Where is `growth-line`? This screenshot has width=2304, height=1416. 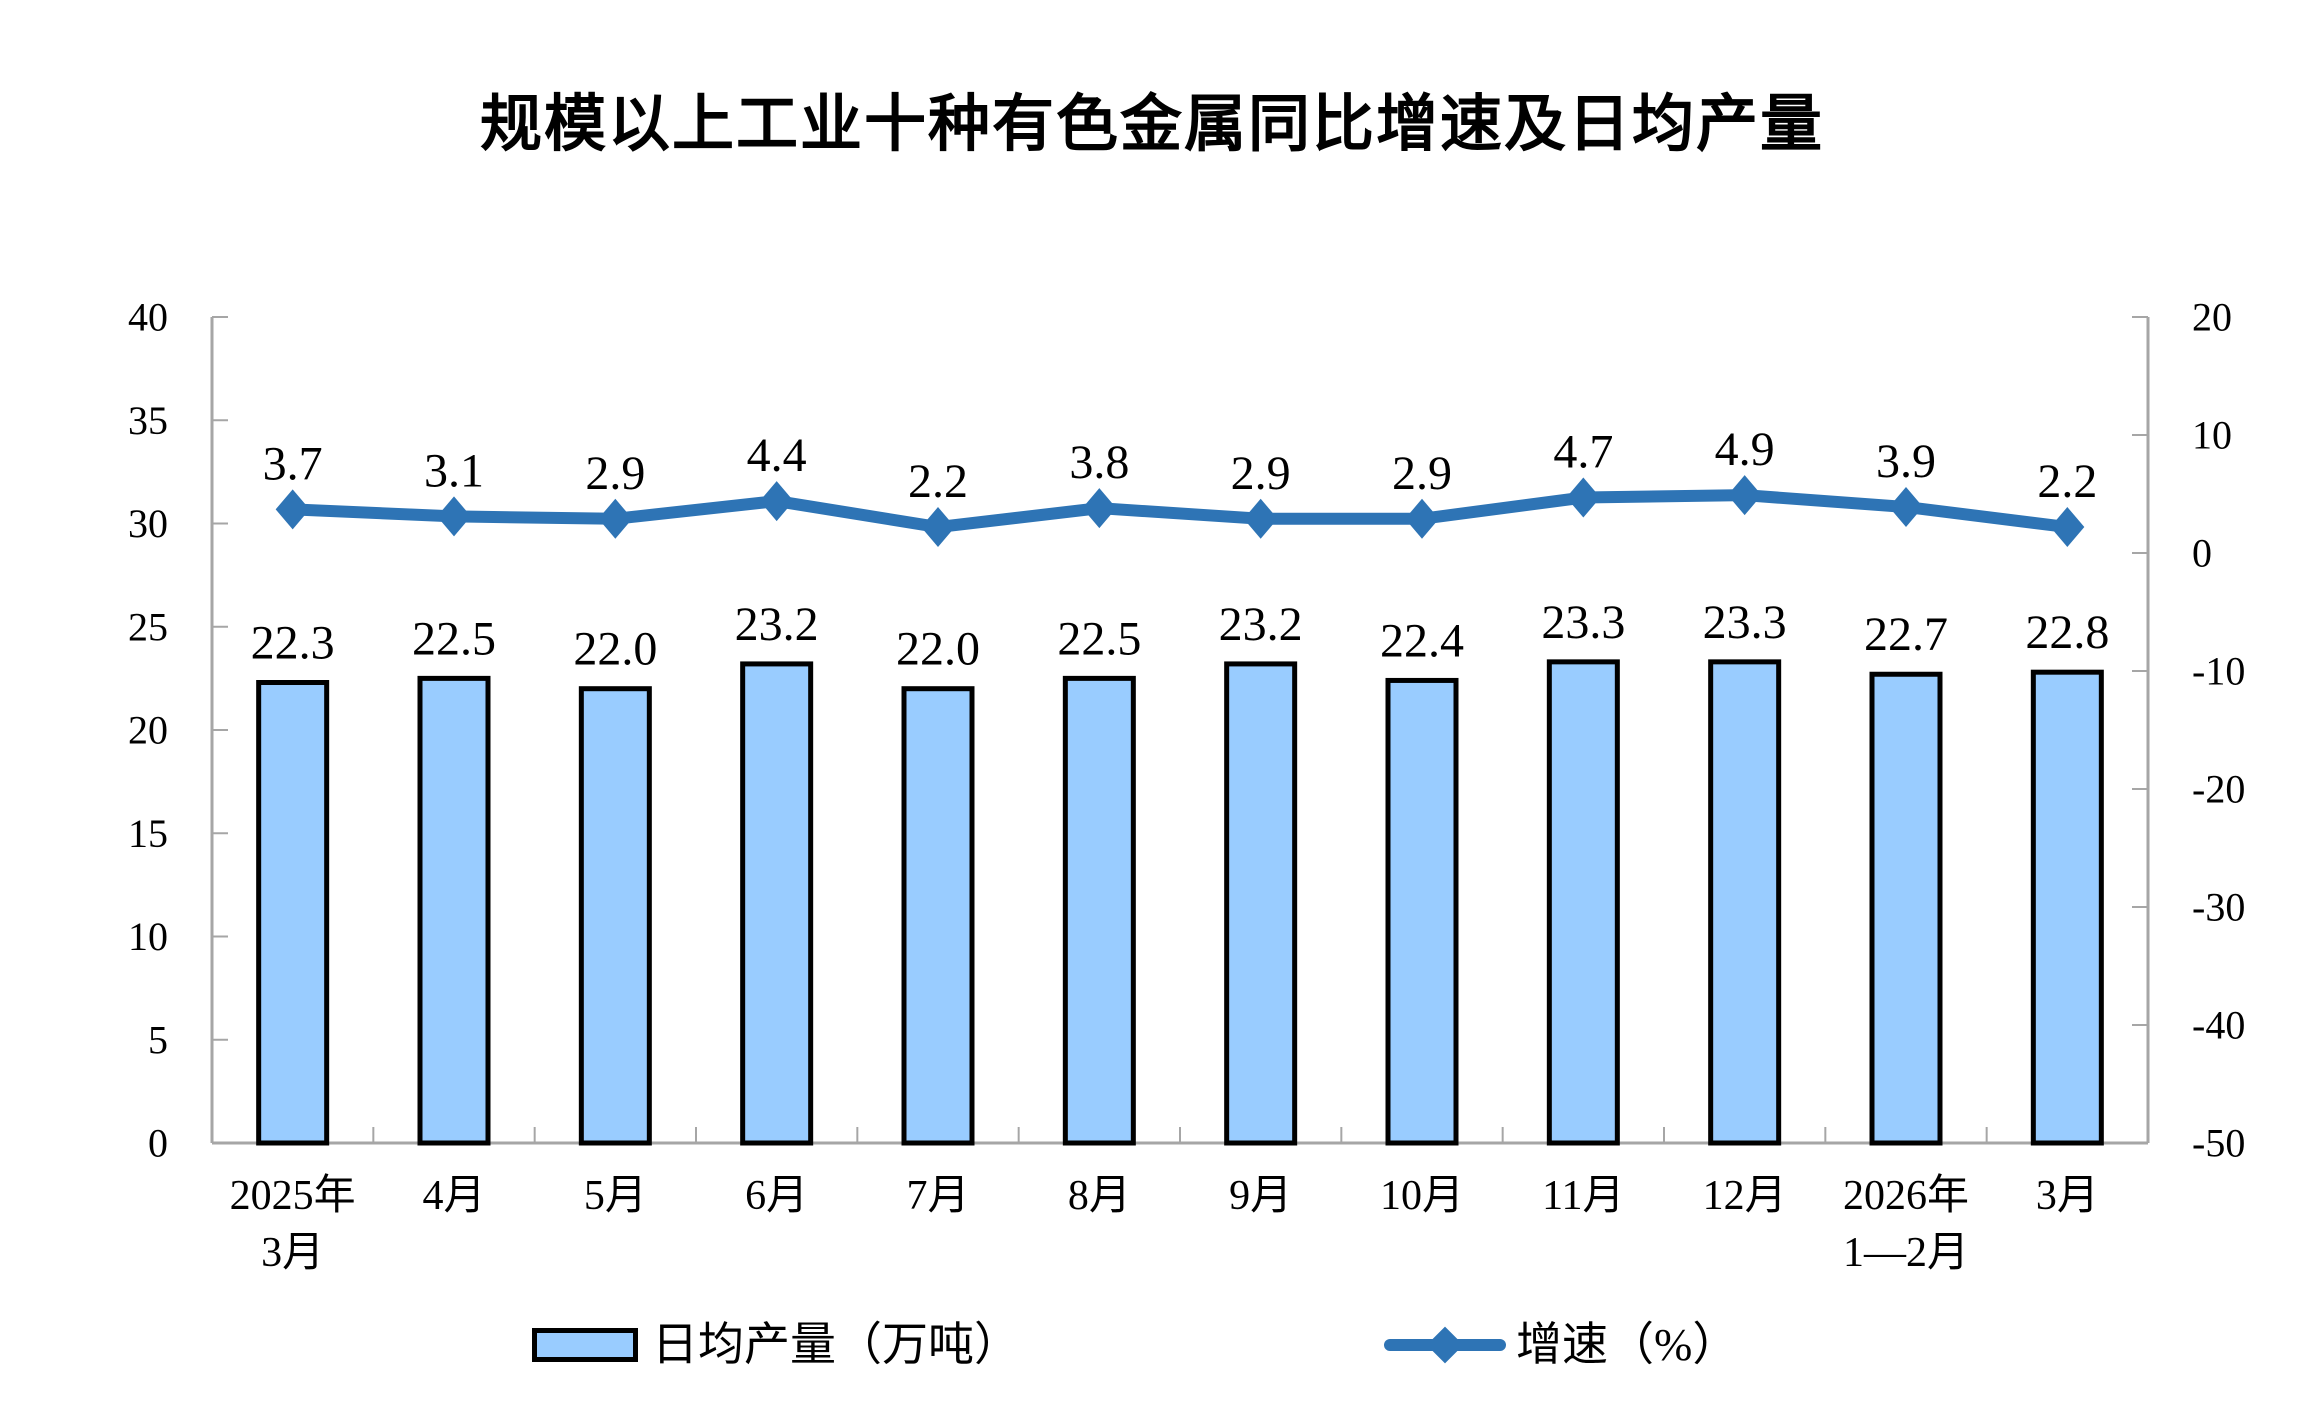 growth-line is located at coordinates (1180, 511).